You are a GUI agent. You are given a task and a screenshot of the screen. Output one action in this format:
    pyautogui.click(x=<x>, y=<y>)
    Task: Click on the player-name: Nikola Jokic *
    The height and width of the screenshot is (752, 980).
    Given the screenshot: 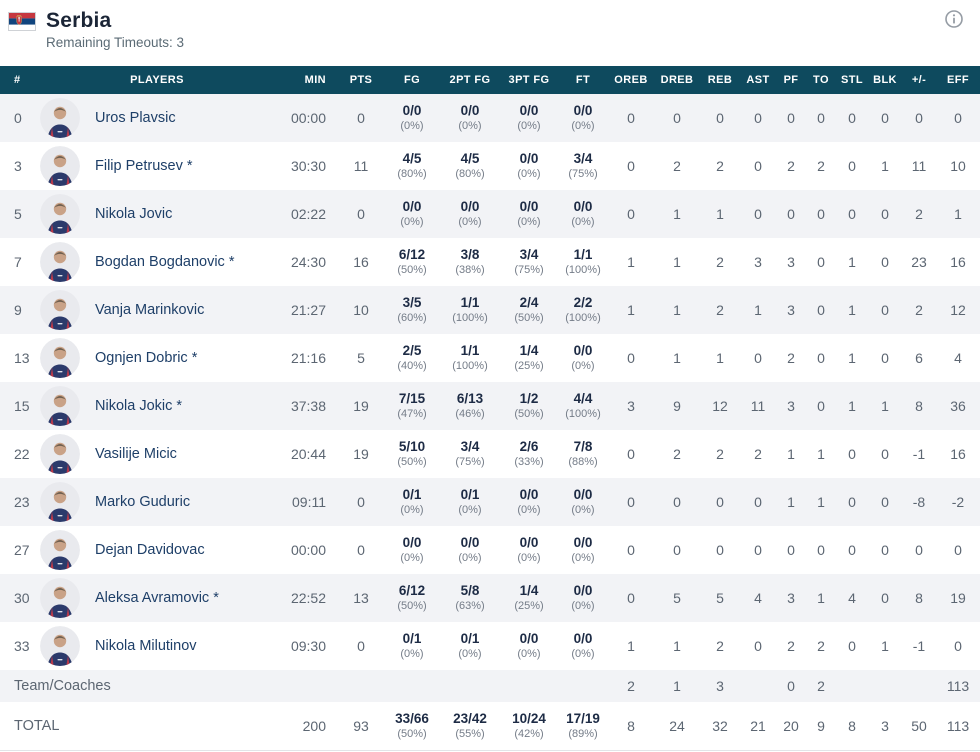 What is the action you would take?
    pyautogui.click(x=139, y=406)
    